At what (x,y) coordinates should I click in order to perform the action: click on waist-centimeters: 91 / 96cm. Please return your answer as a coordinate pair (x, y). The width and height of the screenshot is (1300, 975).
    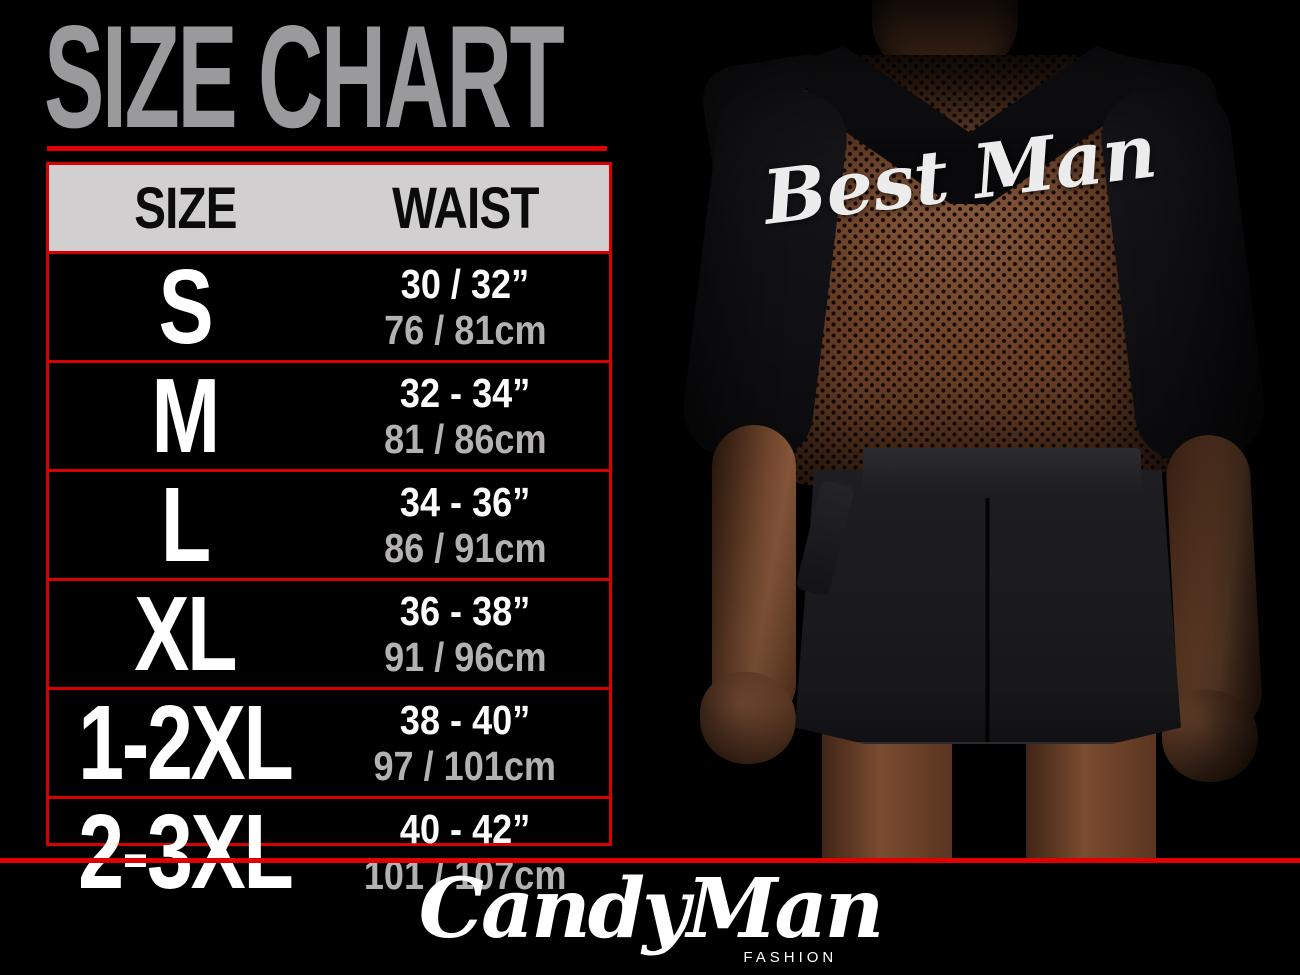
    Looking at the image, I should click on (465, 657).